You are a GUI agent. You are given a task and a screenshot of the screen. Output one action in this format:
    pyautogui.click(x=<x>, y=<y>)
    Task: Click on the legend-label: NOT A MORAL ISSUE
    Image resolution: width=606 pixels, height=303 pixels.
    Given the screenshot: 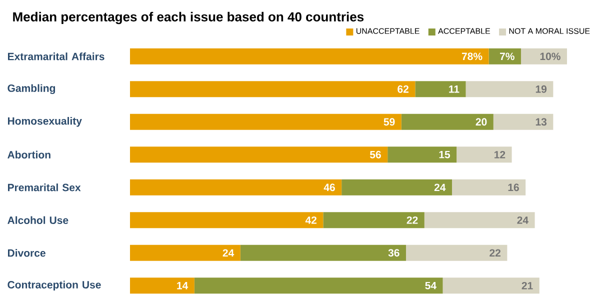 What is the action you would take?
    pyautogui.click(x=549, y=31)
    